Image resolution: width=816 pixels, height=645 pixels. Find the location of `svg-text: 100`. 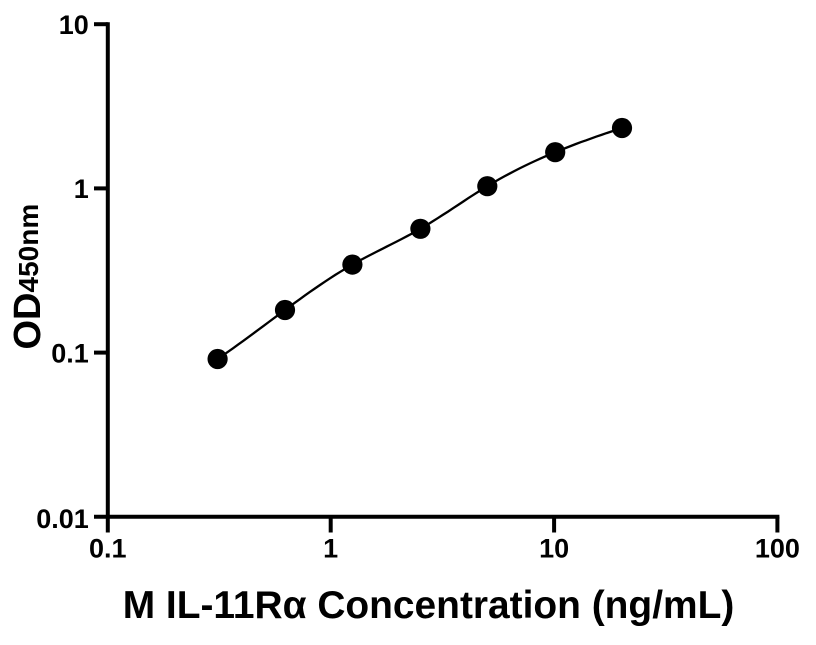

svg-text: 100 is located at coordinates (777, 549).